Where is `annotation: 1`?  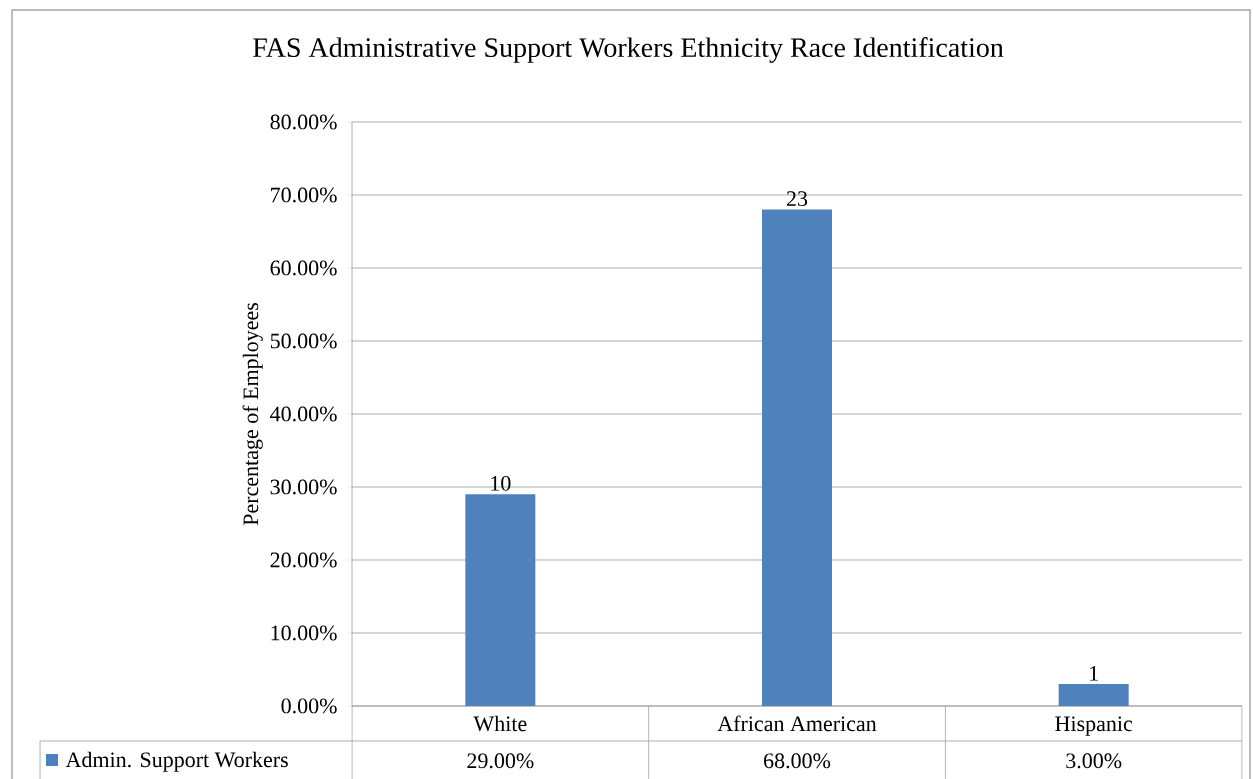 annotation: 1 is located at coordinates (1094, 673).